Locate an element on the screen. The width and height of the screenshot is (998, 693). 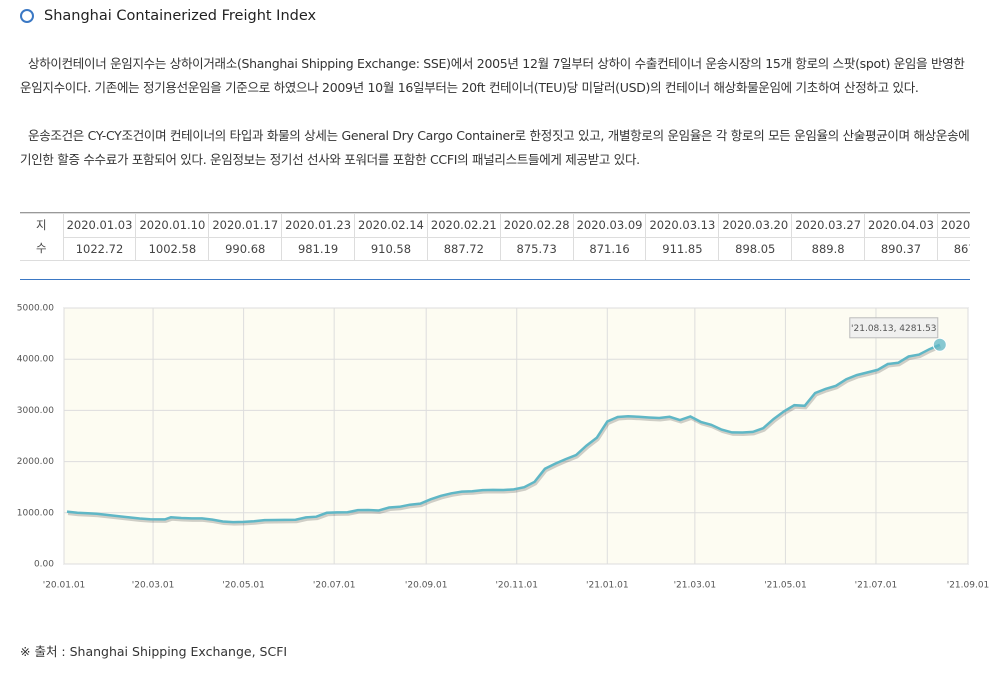
highlight-point is located at coordinates (939, 344).